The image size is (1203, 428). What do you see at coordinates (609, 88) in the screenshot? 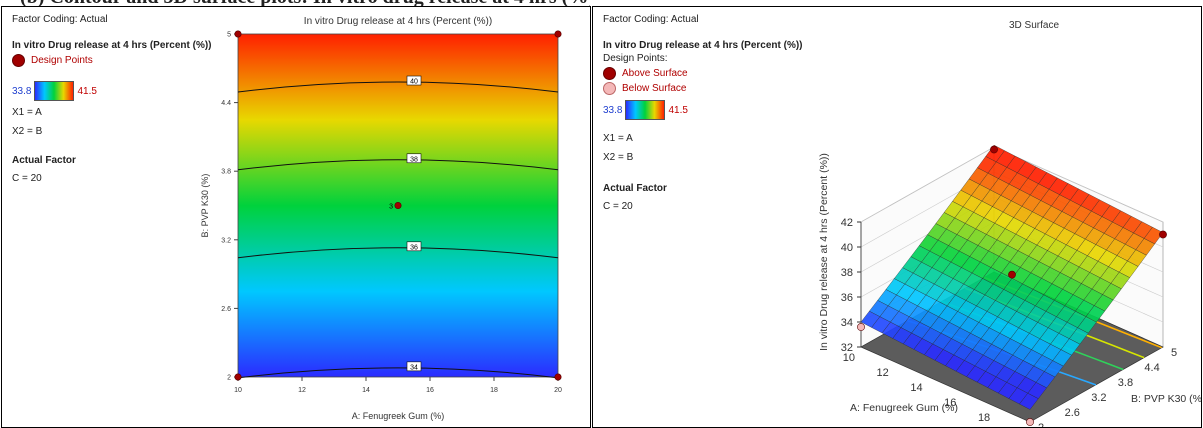
I see `below-surface-icon` at bounding box center [609, 88].